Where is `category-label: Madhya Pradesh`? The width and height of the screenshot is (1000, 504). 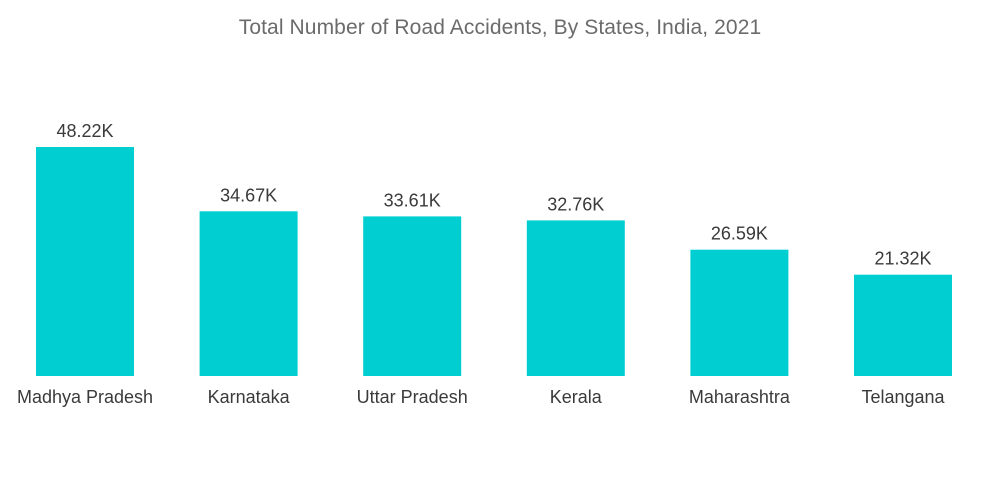
category-label: Madhya Pradesh is located at coordinates (85, 397).